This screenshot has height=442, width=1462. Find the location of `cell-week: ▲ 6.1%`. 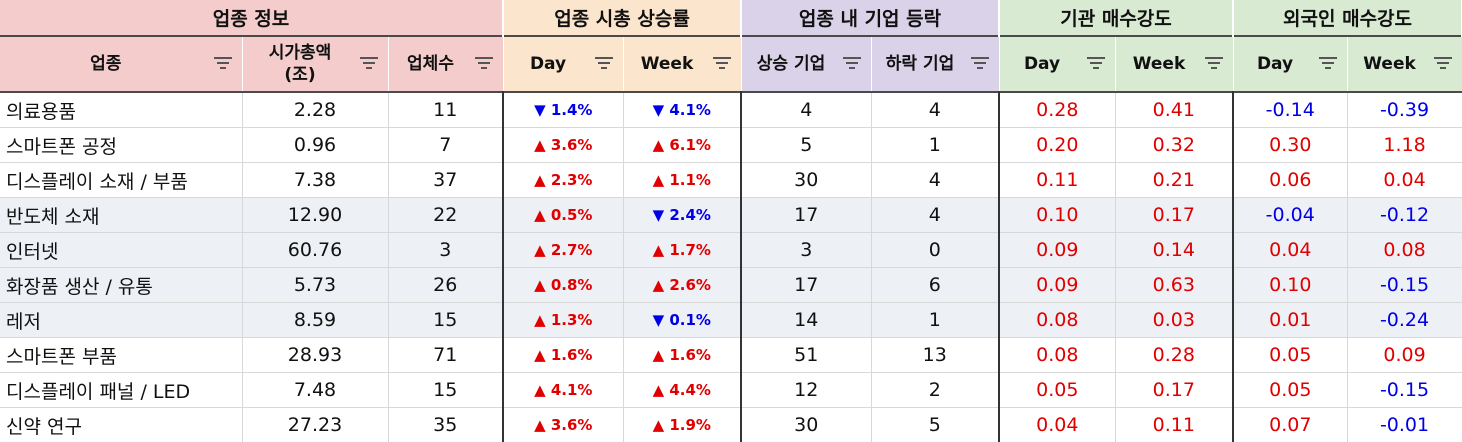

cell-week: ▲ 6.1% is located at coordinates (682, 145).